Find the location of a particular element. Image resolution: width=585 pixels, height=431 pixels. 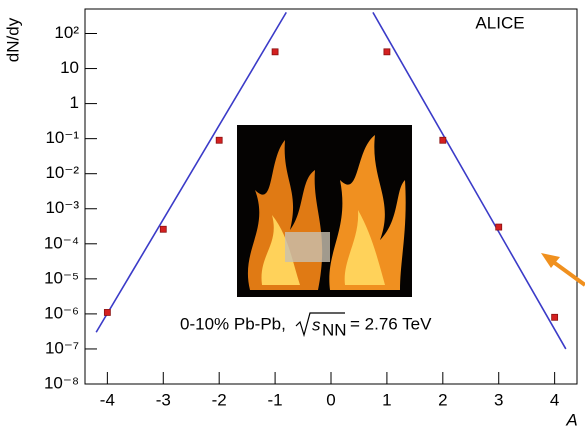

x-tick-label: 3 is located at coordinates (498, 399).